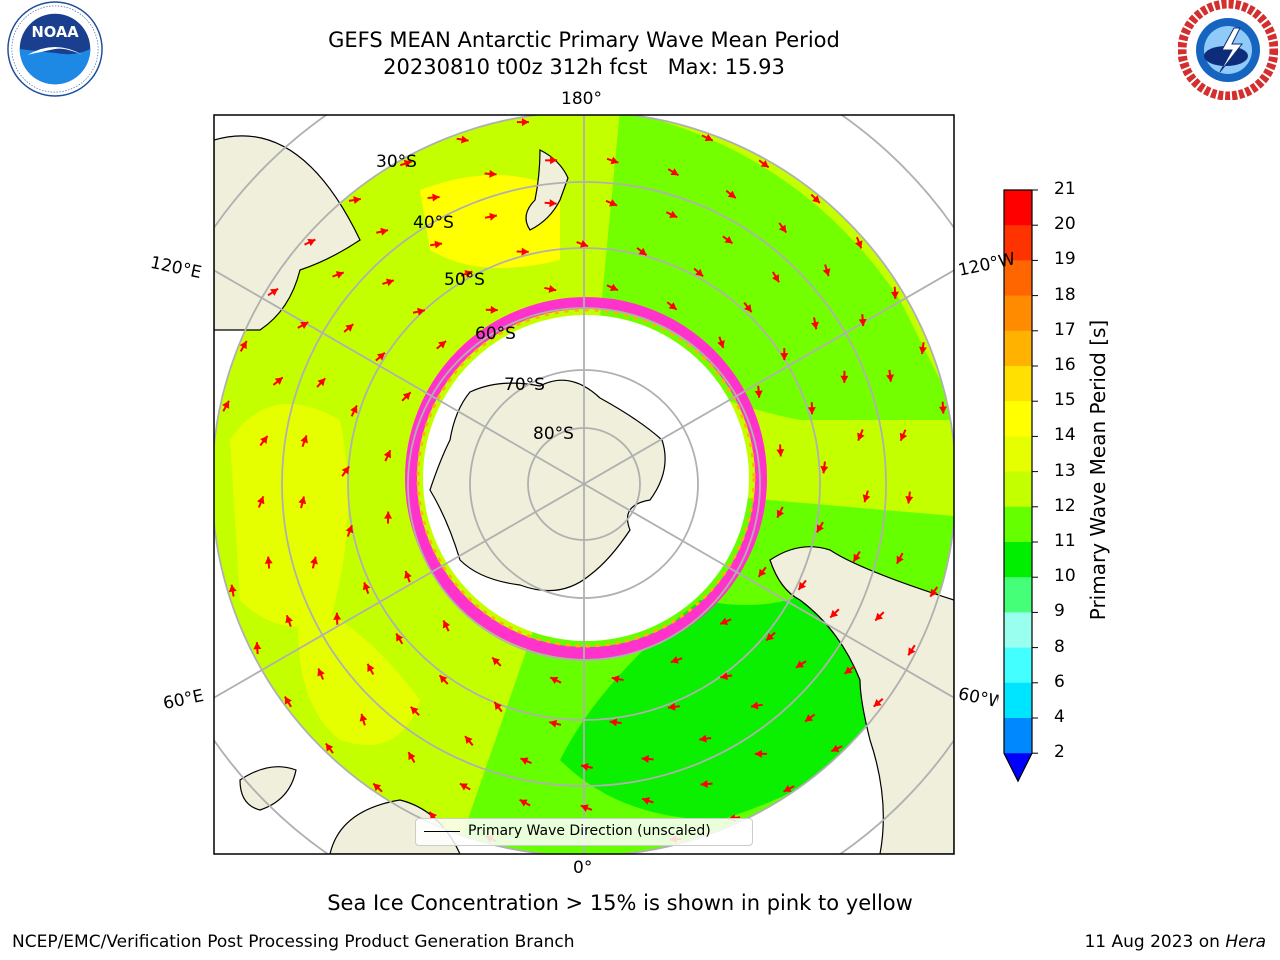  I want to click on colorbar-extension, so click(1018, 767).